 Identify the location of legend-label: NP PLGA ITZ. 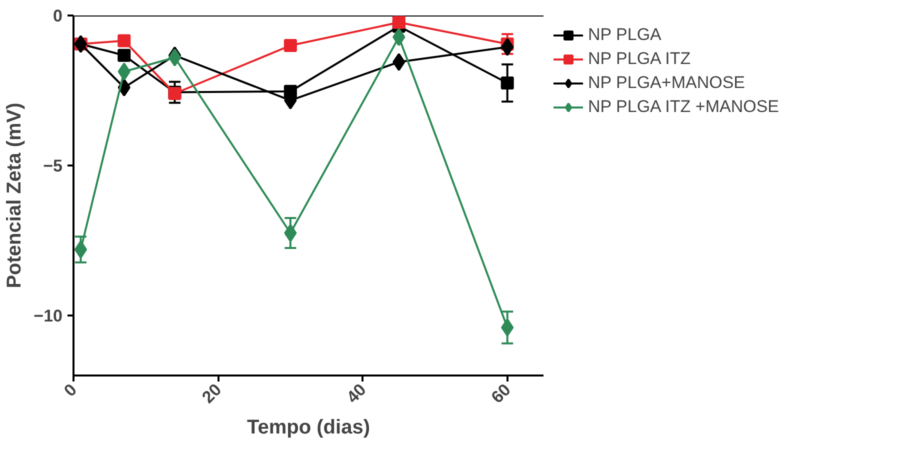
(639, 59).